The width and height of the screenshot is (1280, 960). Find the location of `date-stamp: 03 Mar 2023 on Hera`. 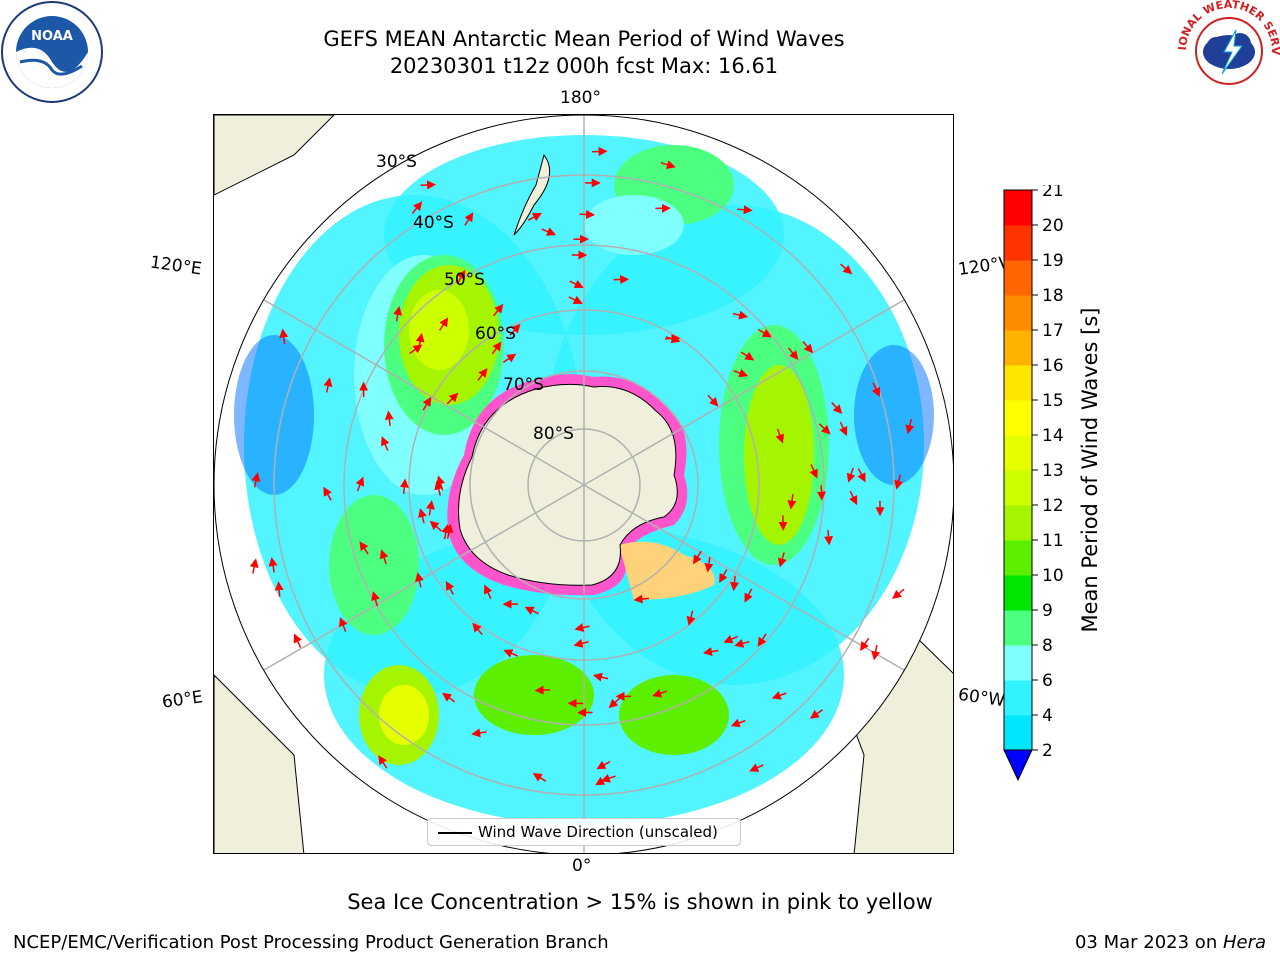

date-stamp: 03 Mar 2023 on Hera is located at coordinates (1170, 942).